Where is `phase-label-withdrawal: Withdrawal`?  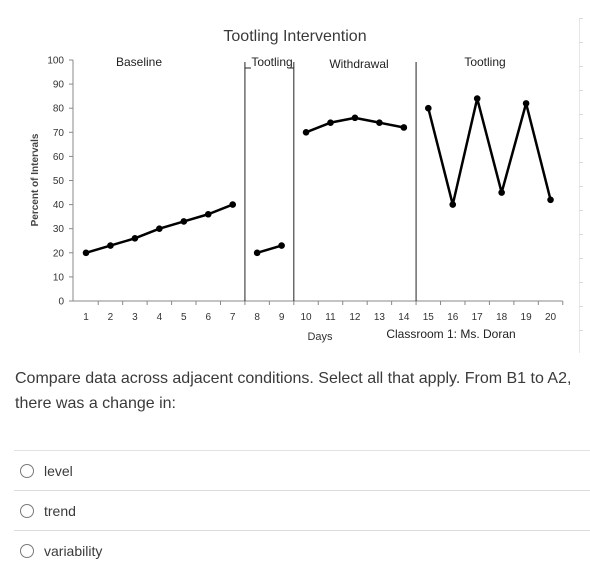
phase-label-withdrawal: Withdrawal is located at coordinates (358, 64).